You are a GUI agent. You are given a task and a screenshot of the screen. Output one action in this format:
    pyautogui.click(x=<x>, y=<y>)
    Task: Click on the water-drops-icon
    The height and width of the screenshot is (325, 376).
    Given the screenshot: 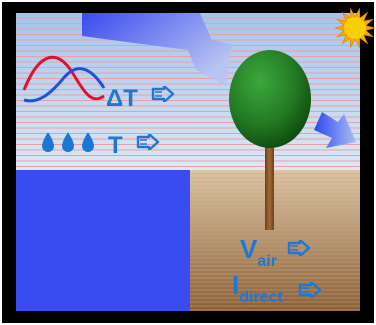 What is the action you would take?
    pyautogui.click(x=68, y=142)
    